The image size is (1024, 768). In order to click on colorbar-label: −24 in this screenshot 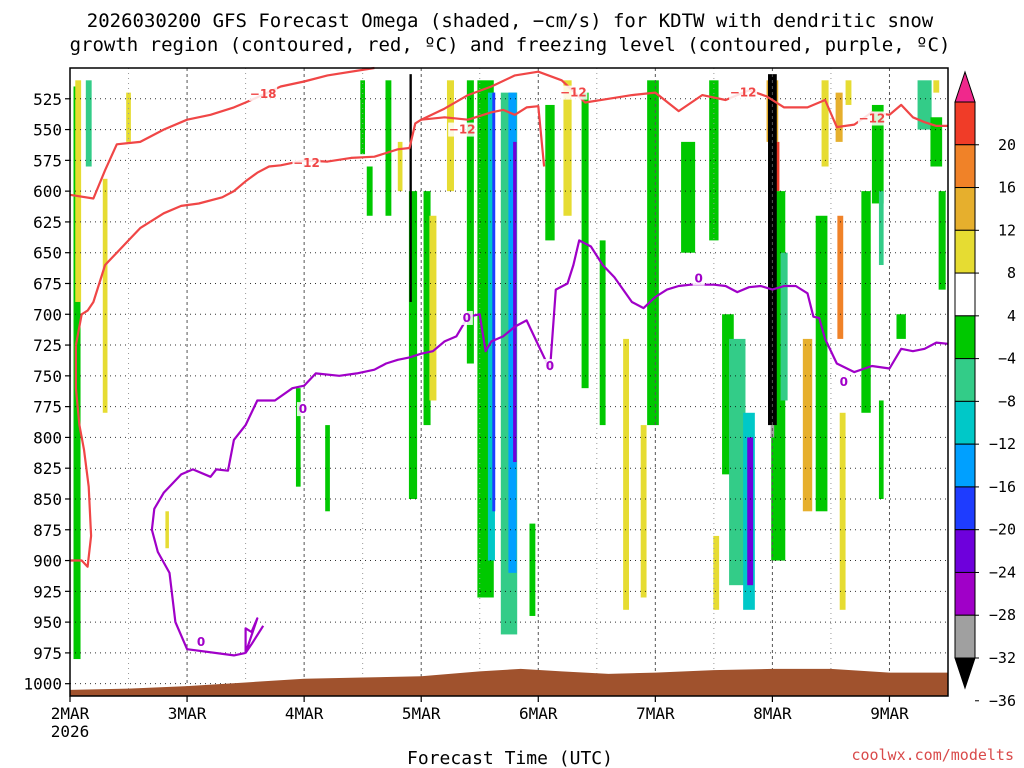, I will do `click(1002, 572)`.